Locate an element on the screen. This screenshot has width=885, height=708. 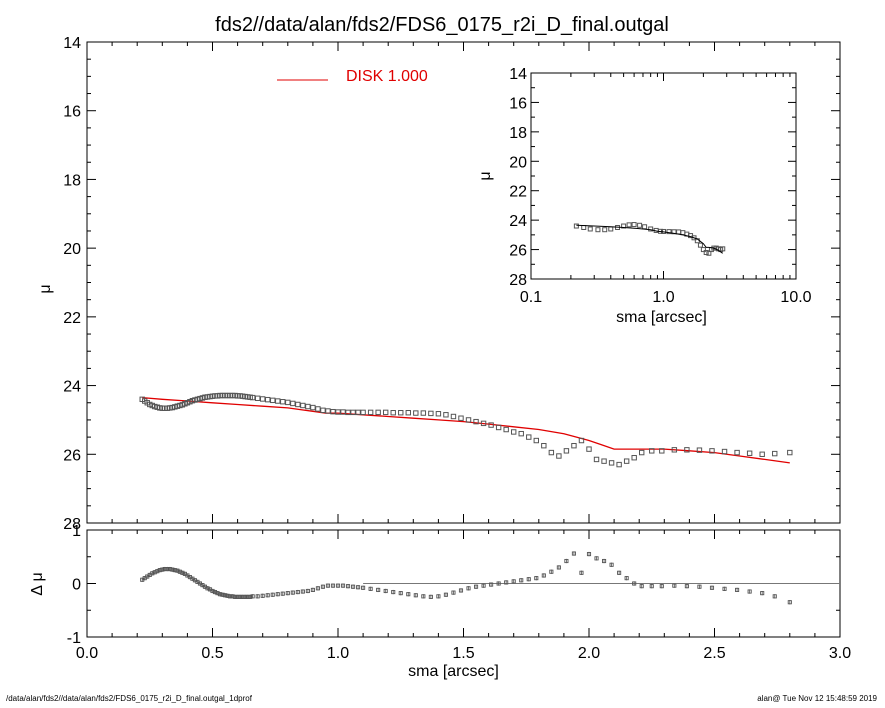
main-y-tick-label: 22 is located at coordinates (72, 318).